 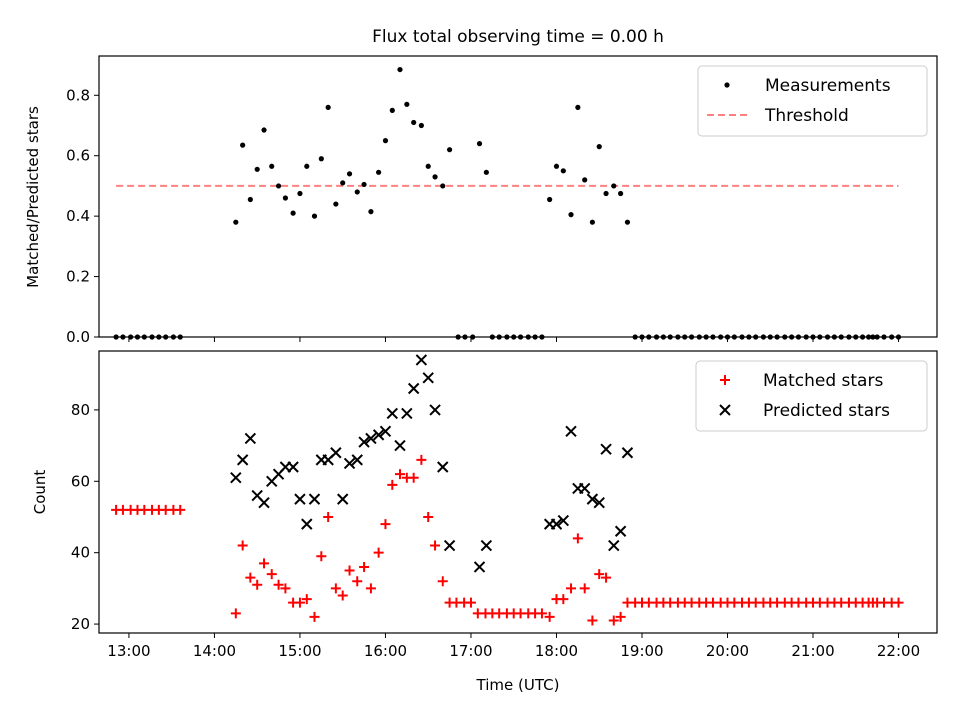 What do you see at coordinates (641, 651) in the screenshot?
I see `x-tick-label: 19:00` at bounding box center [641, 651].